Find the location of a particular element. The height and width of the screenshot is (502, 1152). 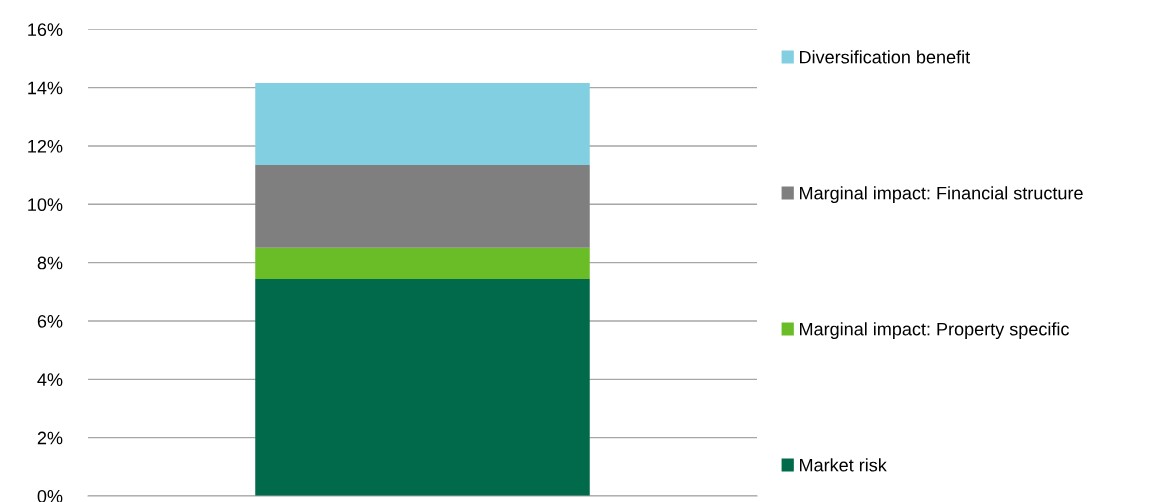

y-tick-label: 6% is located at coordinates (50, 321).